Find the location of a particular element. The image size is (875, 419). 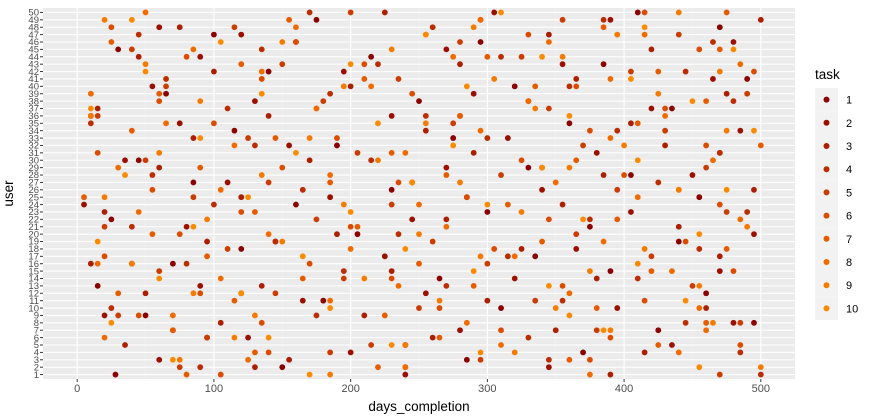

y-tick-label: 4 is located at coordinates (36, 353).